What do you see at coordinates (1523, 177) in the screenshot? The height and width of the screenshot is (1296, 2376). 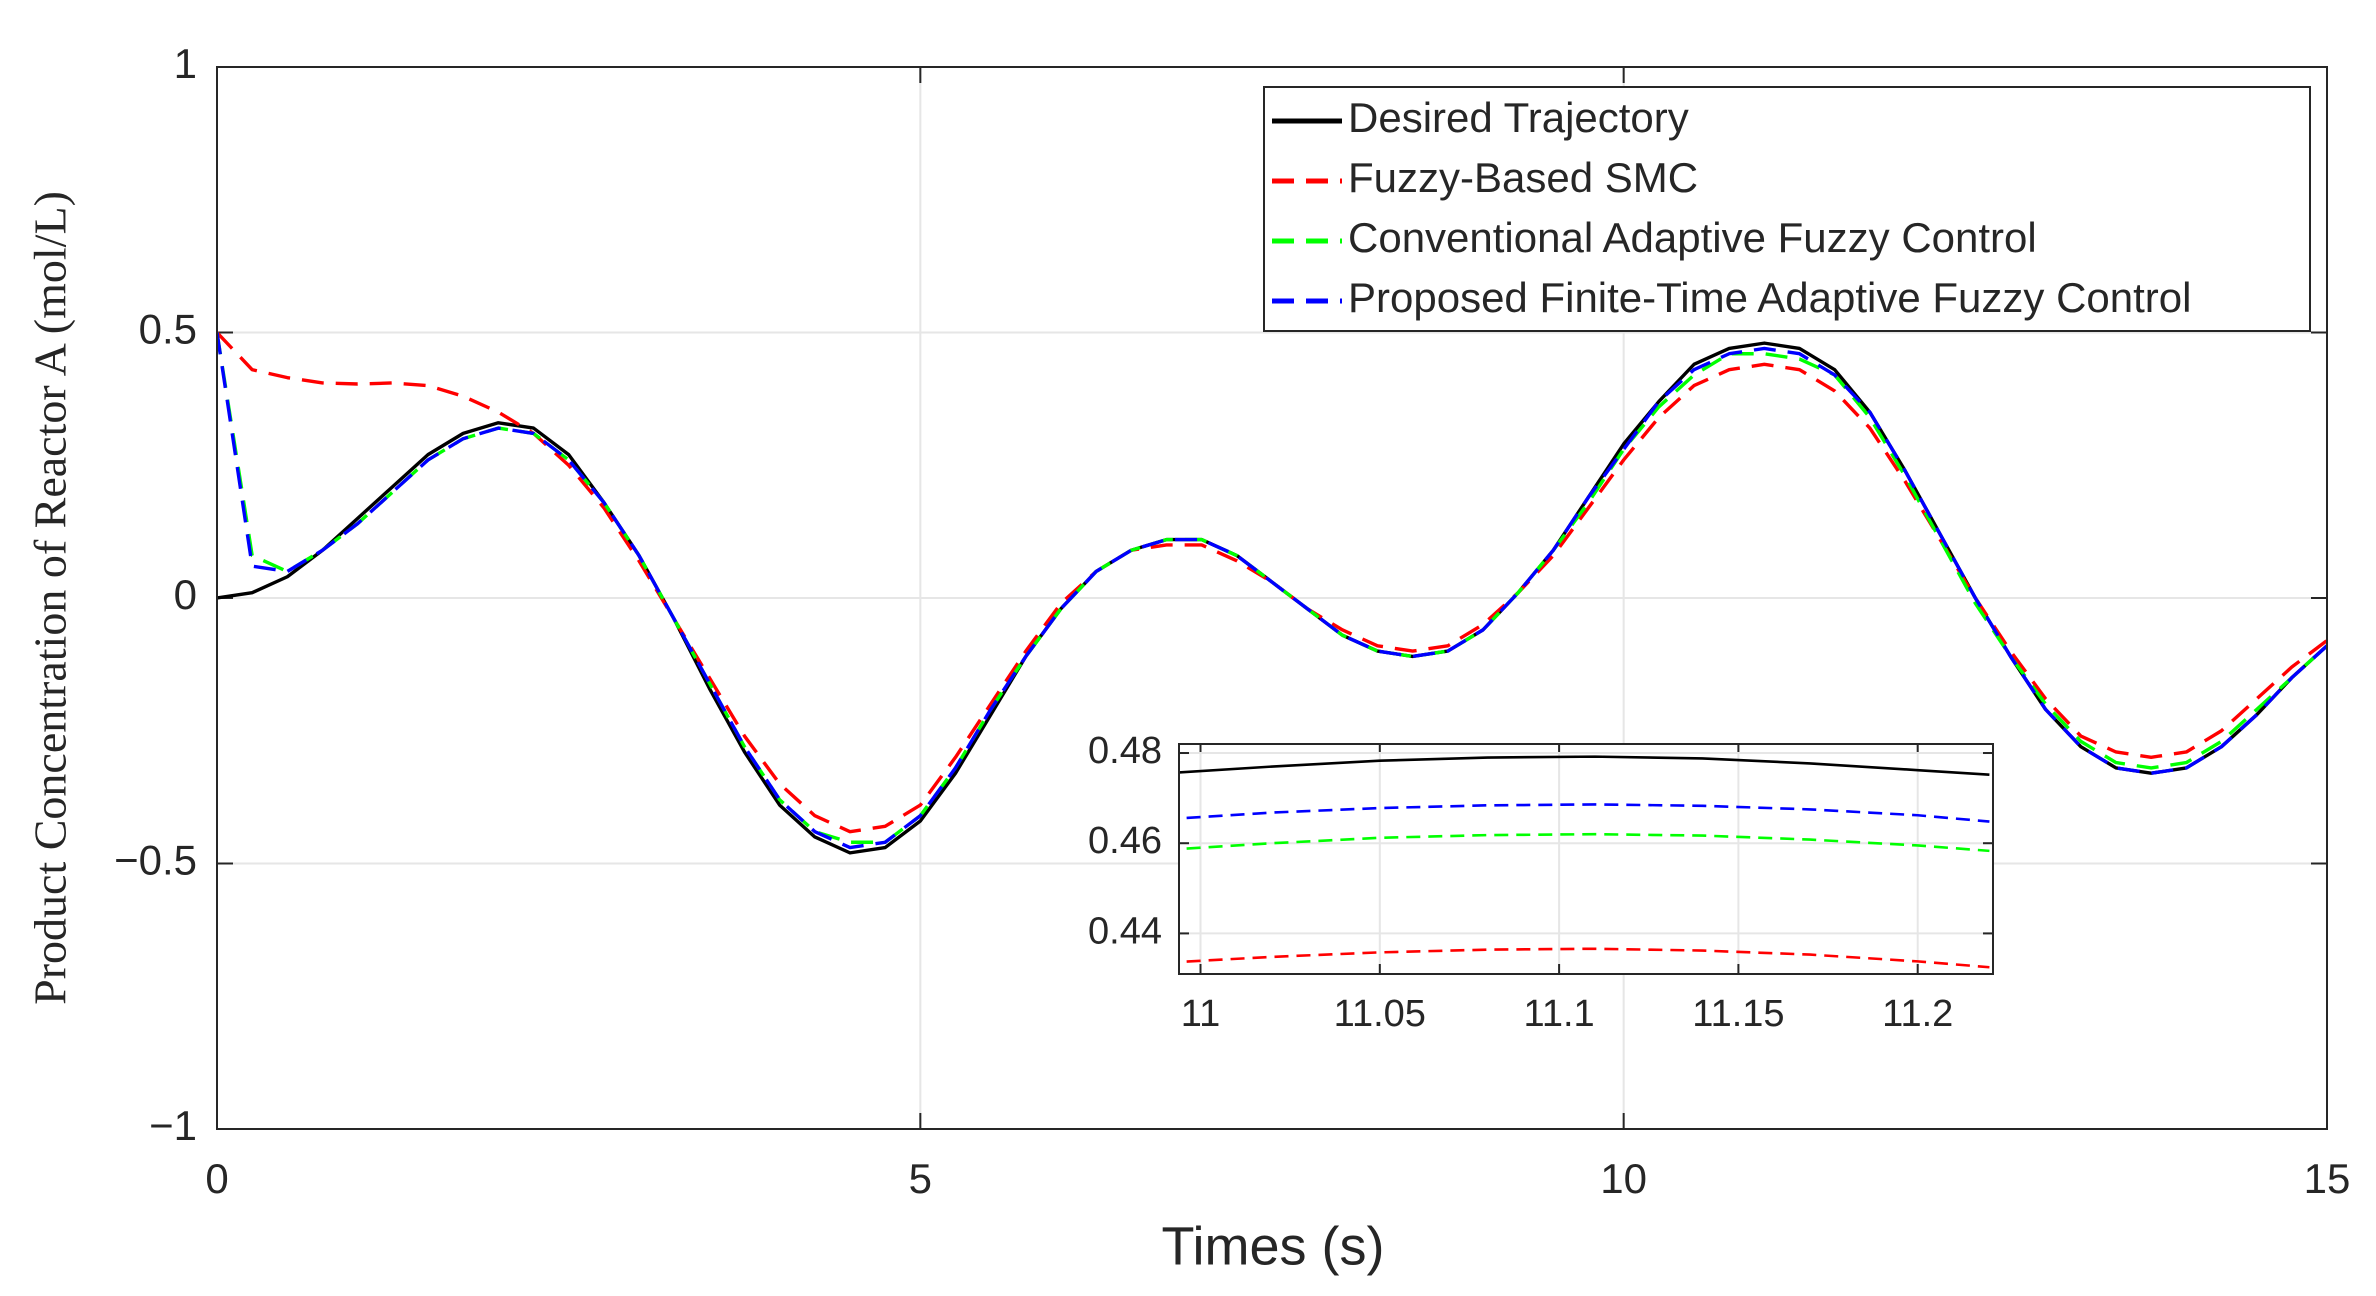 I see `legend-label: Fuzzy-Based SMC` at bounding box center [1523, 177].